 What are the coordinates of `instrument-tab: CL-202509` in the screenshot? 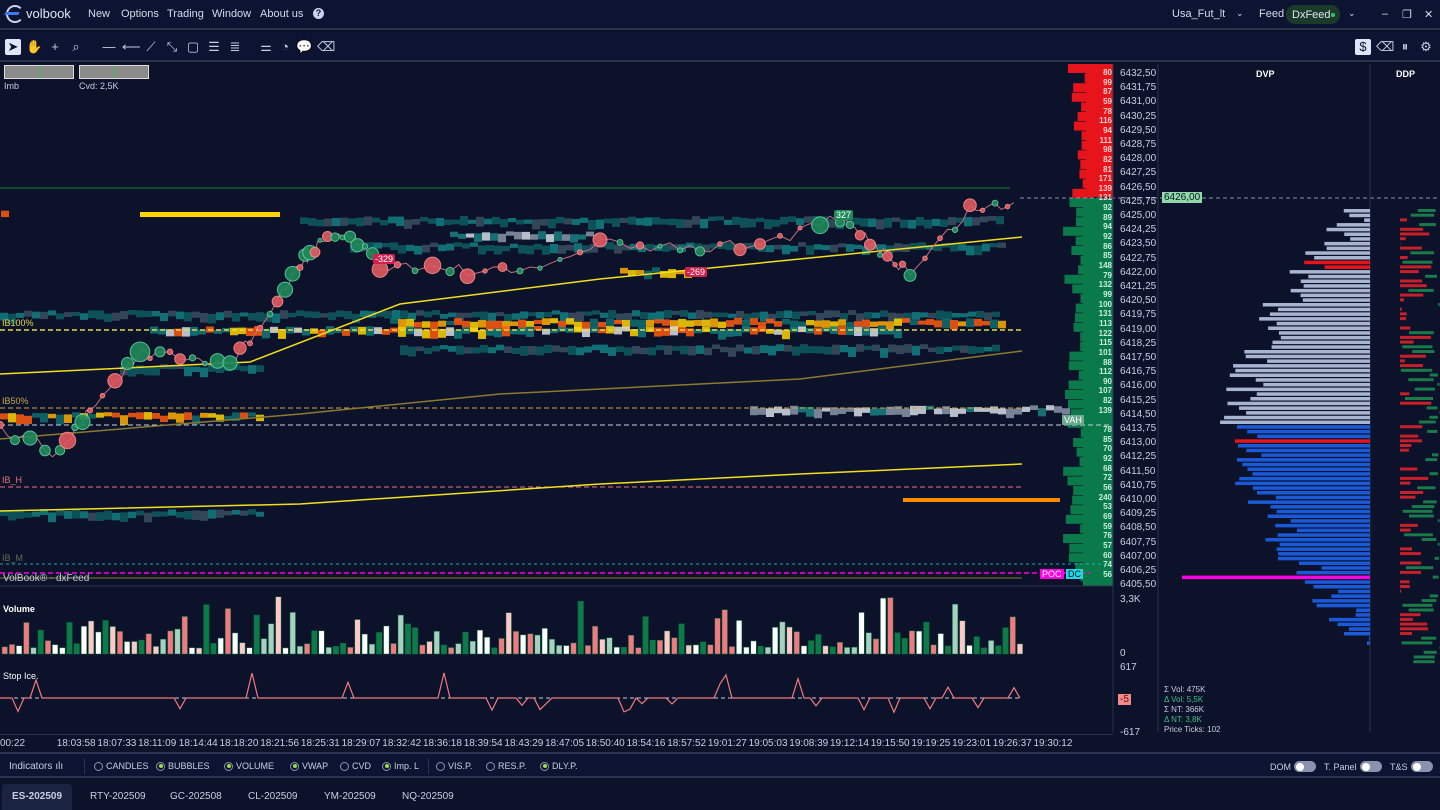 It's located at (273, 796).